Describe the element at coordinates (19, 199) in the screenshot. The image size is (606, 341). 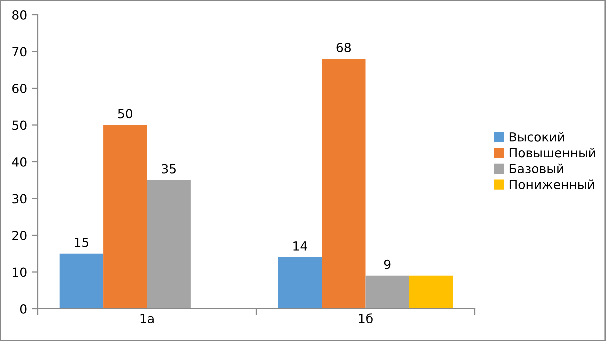
I see `y-tick-label: 30` at that location.